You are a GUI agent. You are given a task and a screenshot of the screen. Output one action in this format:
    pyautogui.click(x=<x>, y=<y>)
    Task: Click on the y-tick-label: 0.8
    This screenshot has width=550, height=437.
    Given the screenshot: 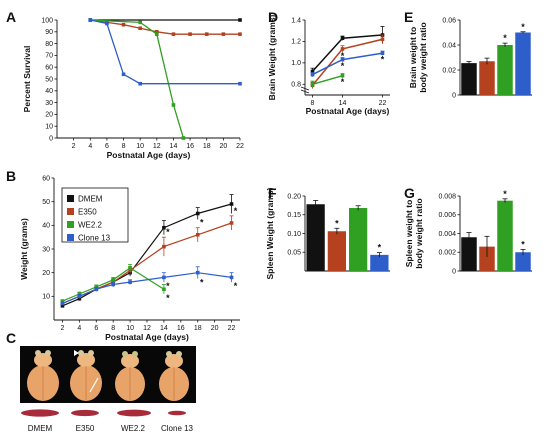 What is the action you would take?
    pyautogui.click(x=296, y=85)
    